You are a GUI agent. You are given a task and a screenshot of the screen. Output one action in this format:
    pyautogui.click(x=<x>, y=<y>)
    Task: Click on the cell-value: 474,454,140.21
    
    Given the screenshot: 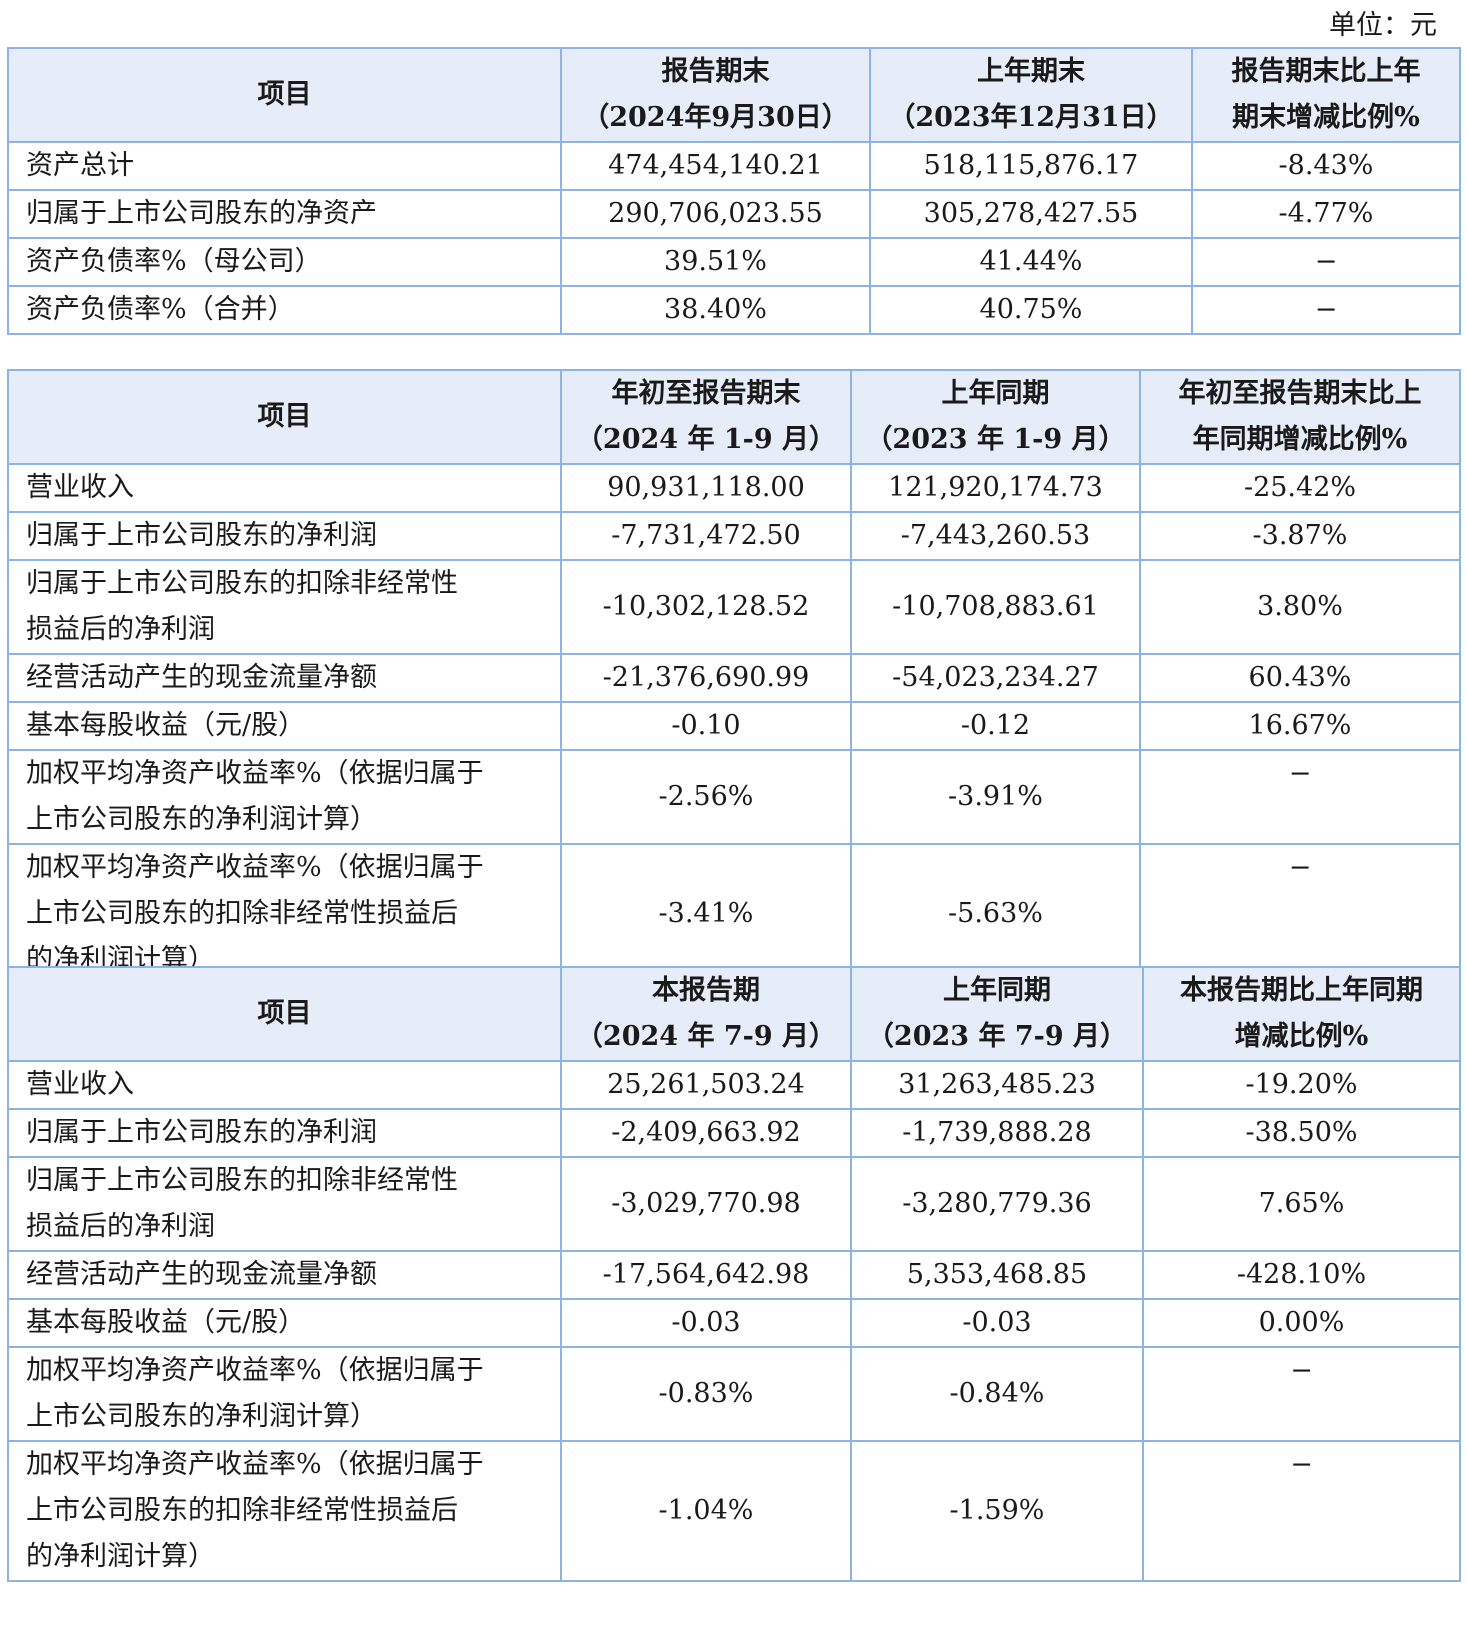 What is the action you would take?
    pyautogui.click(x=715, y=166)
    